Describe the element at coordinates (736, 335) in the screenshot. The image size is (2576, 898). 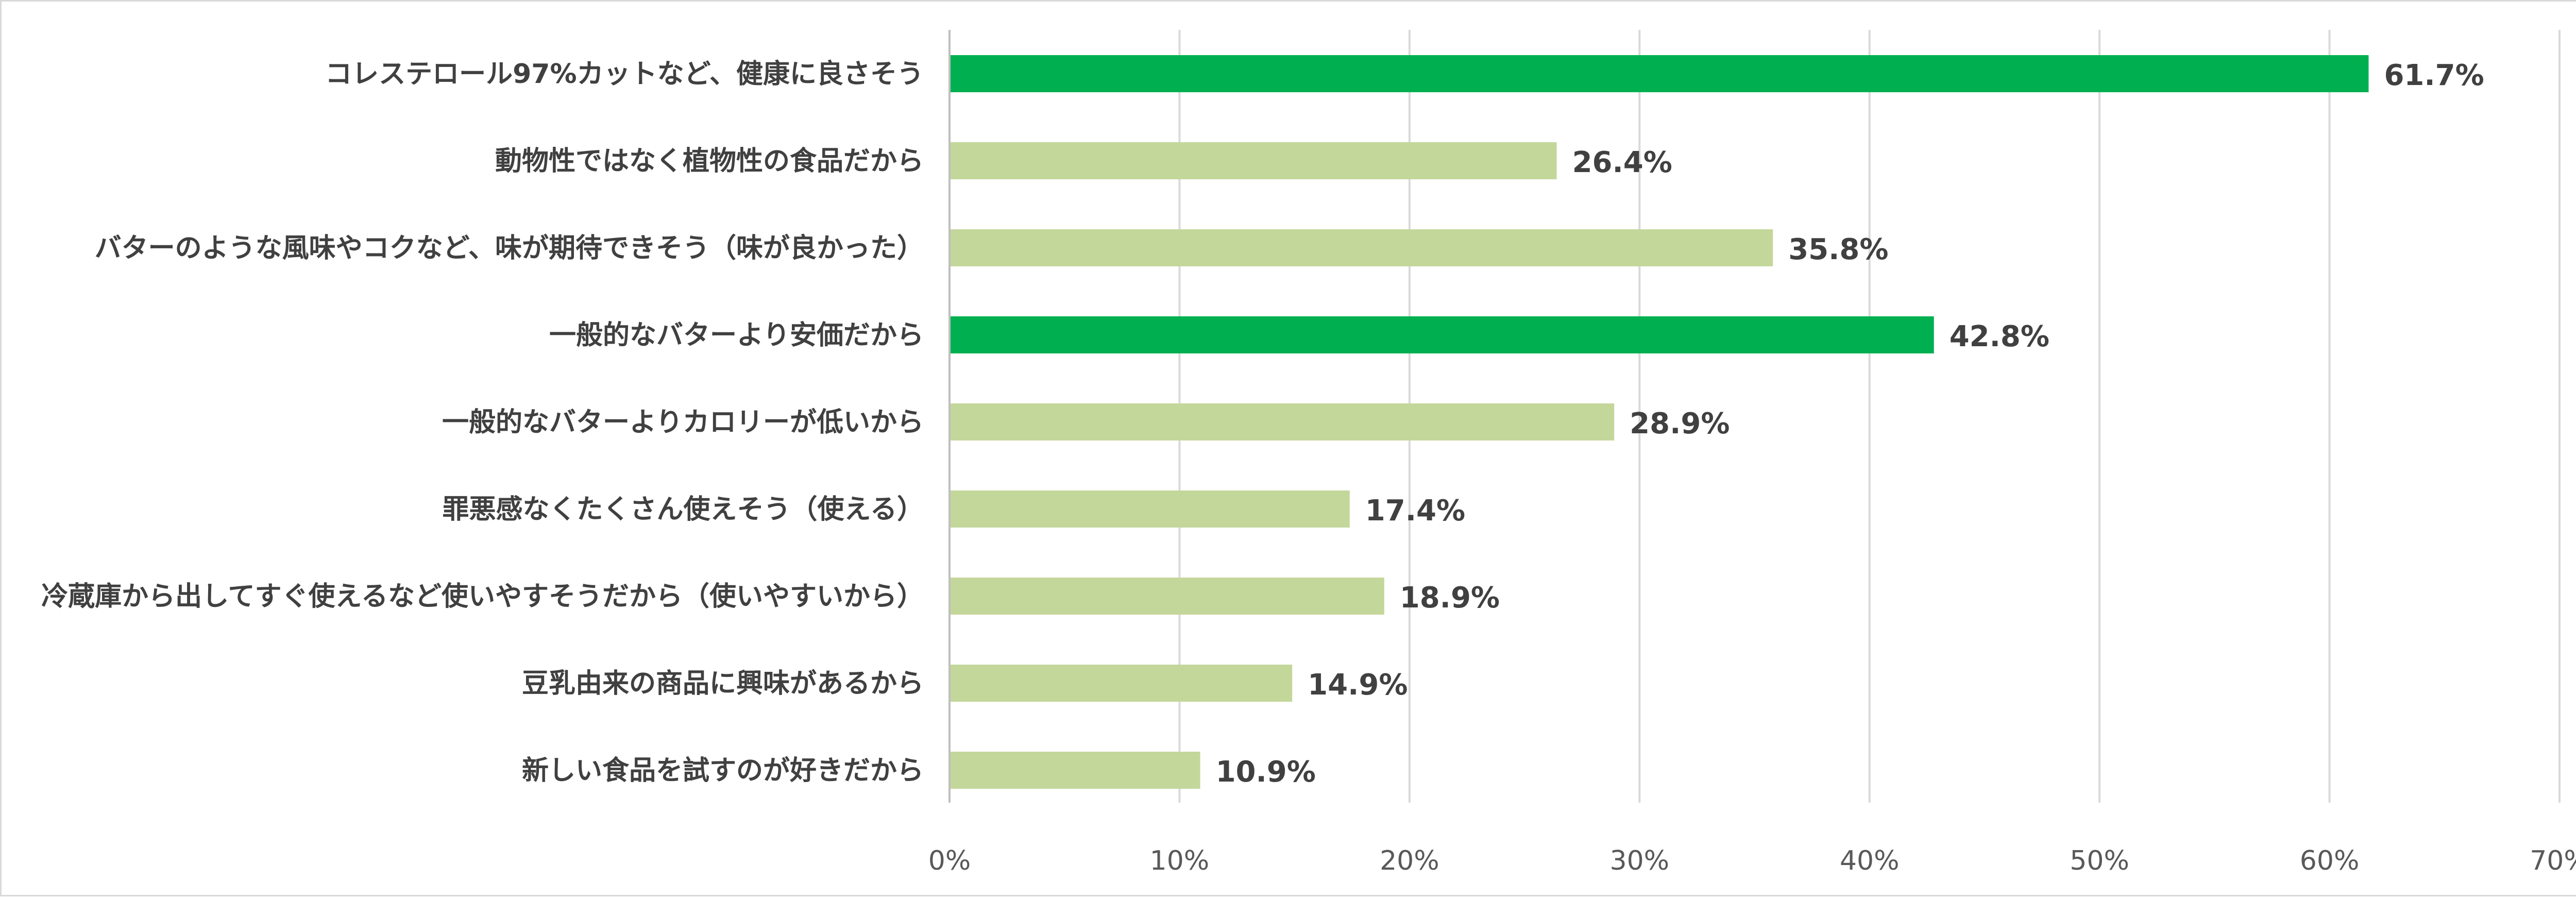
I see `category-label: 一般的なバターより安価だから` at that location.